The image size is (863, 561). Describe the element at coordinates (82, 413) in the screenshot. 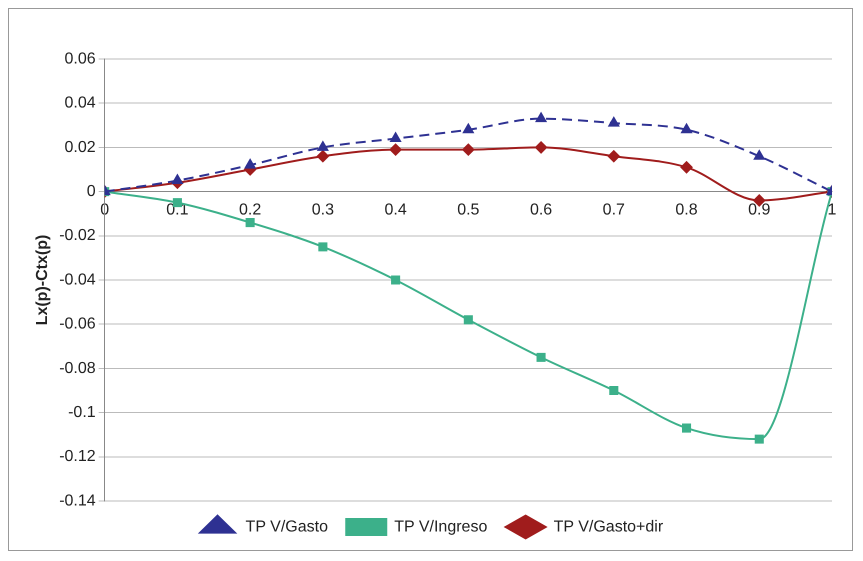

I see `y-tick-label: -0.1` at that location.